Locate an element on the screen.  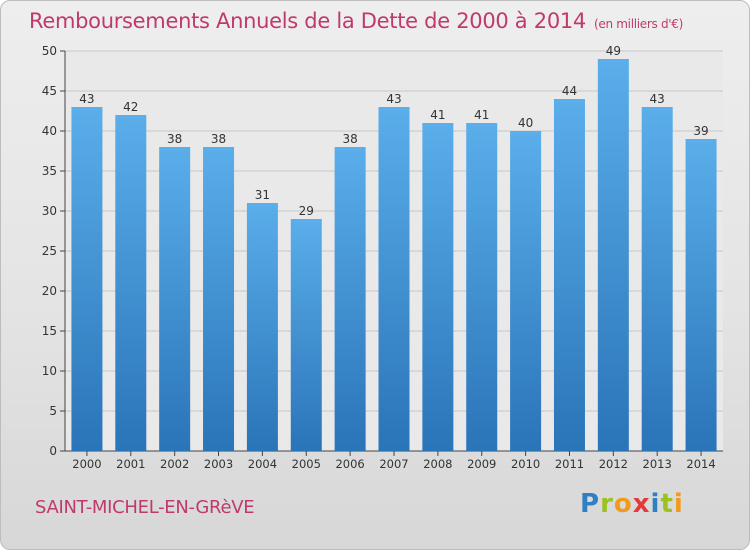
data-label: 31 is located at coordinates (262, 195).